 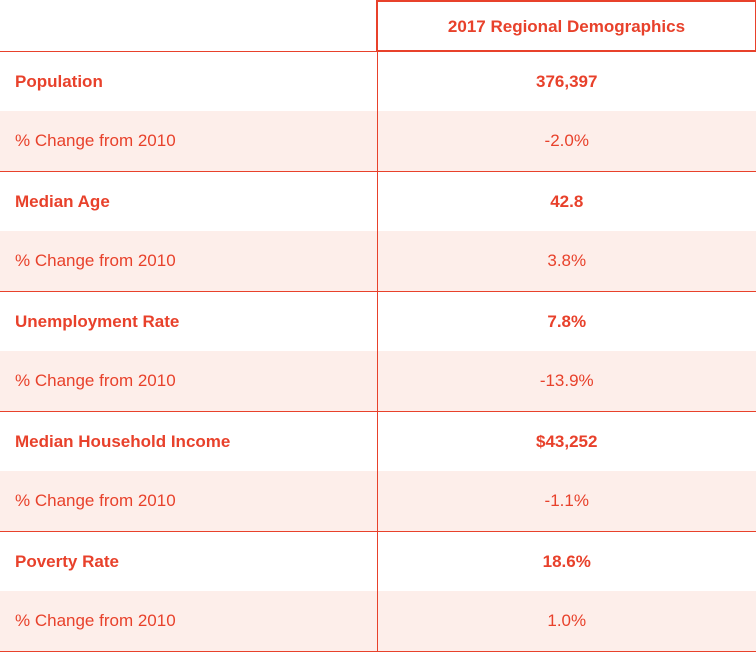 I want to click on table-row-median-household-income: Median Household Income $43,252, so click(x=378, y=441).